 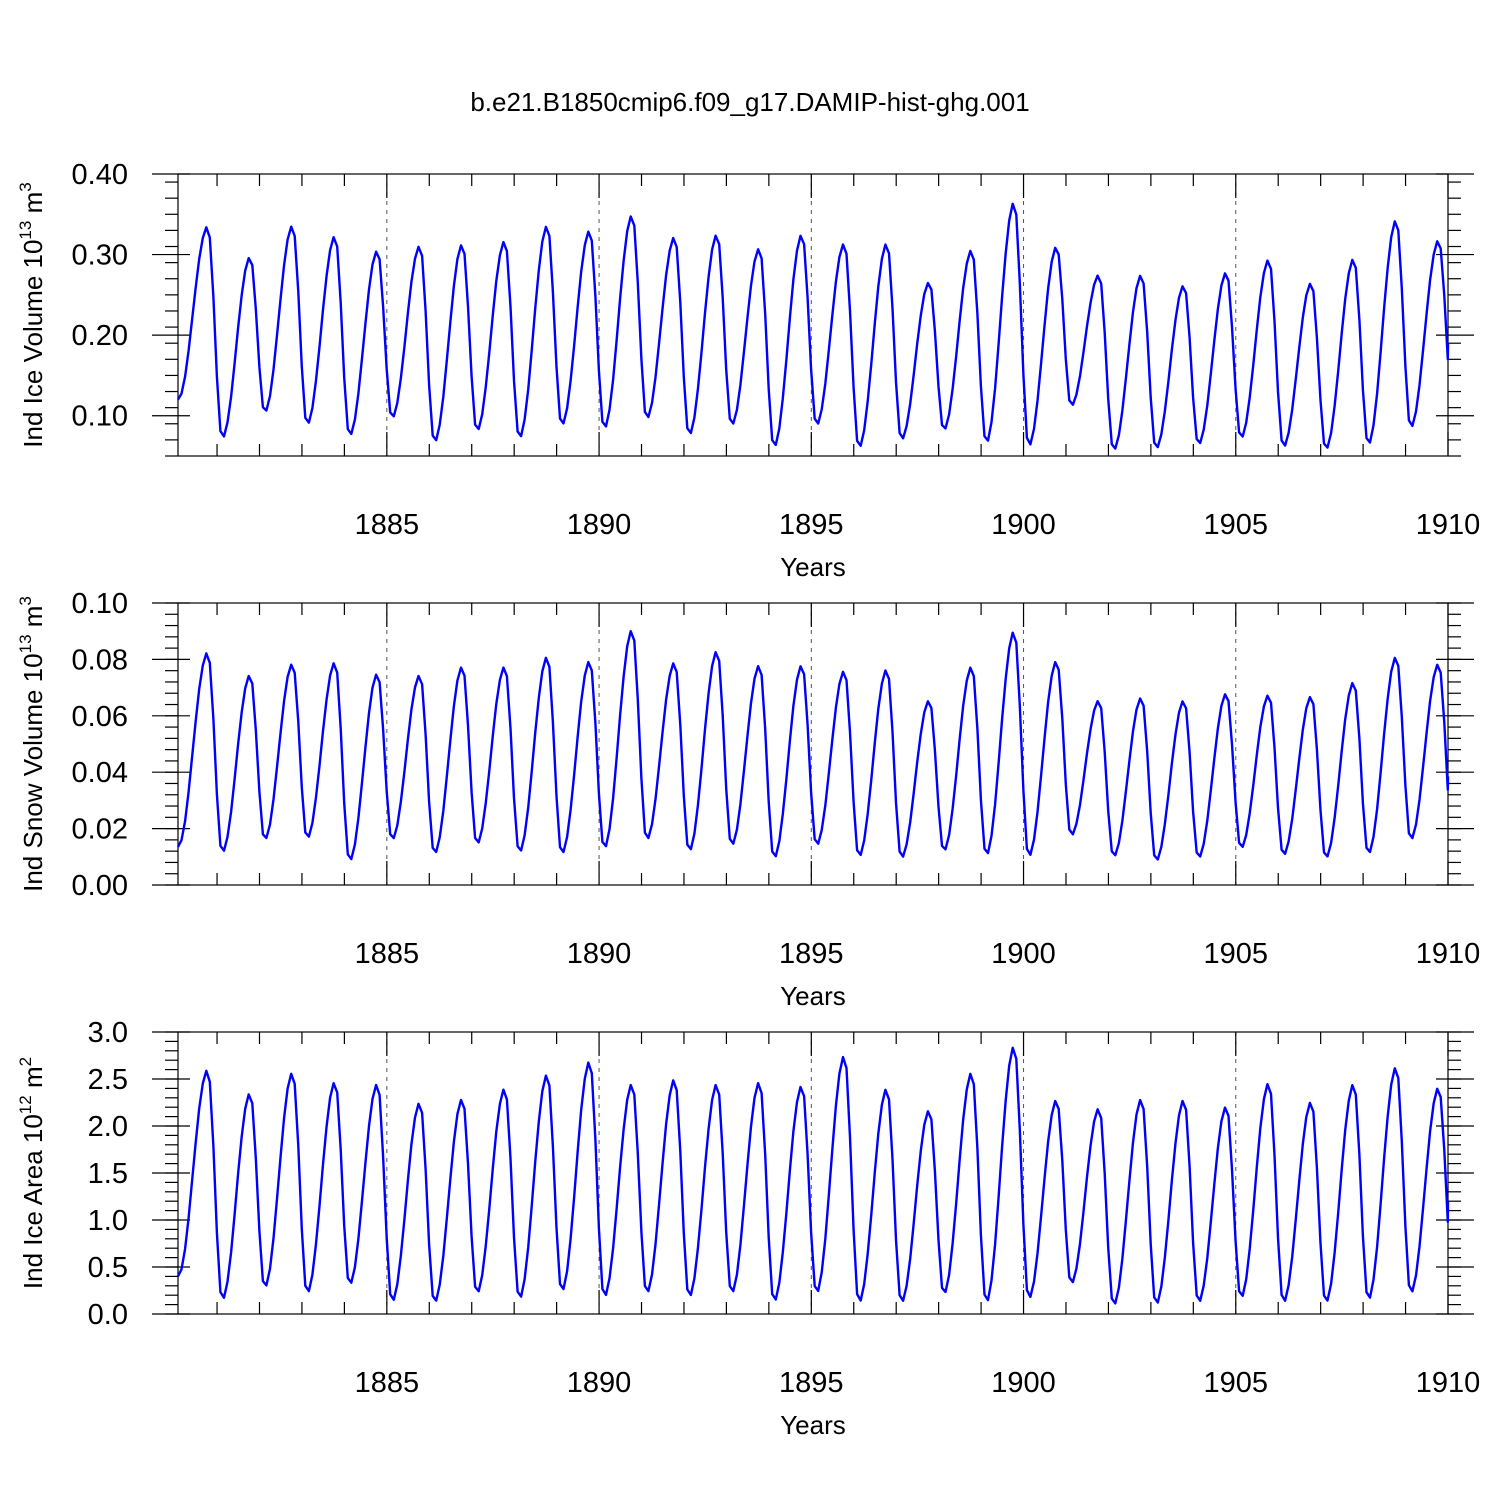 I want to click on series-line-ice-area, so click(x=813, y=1175).